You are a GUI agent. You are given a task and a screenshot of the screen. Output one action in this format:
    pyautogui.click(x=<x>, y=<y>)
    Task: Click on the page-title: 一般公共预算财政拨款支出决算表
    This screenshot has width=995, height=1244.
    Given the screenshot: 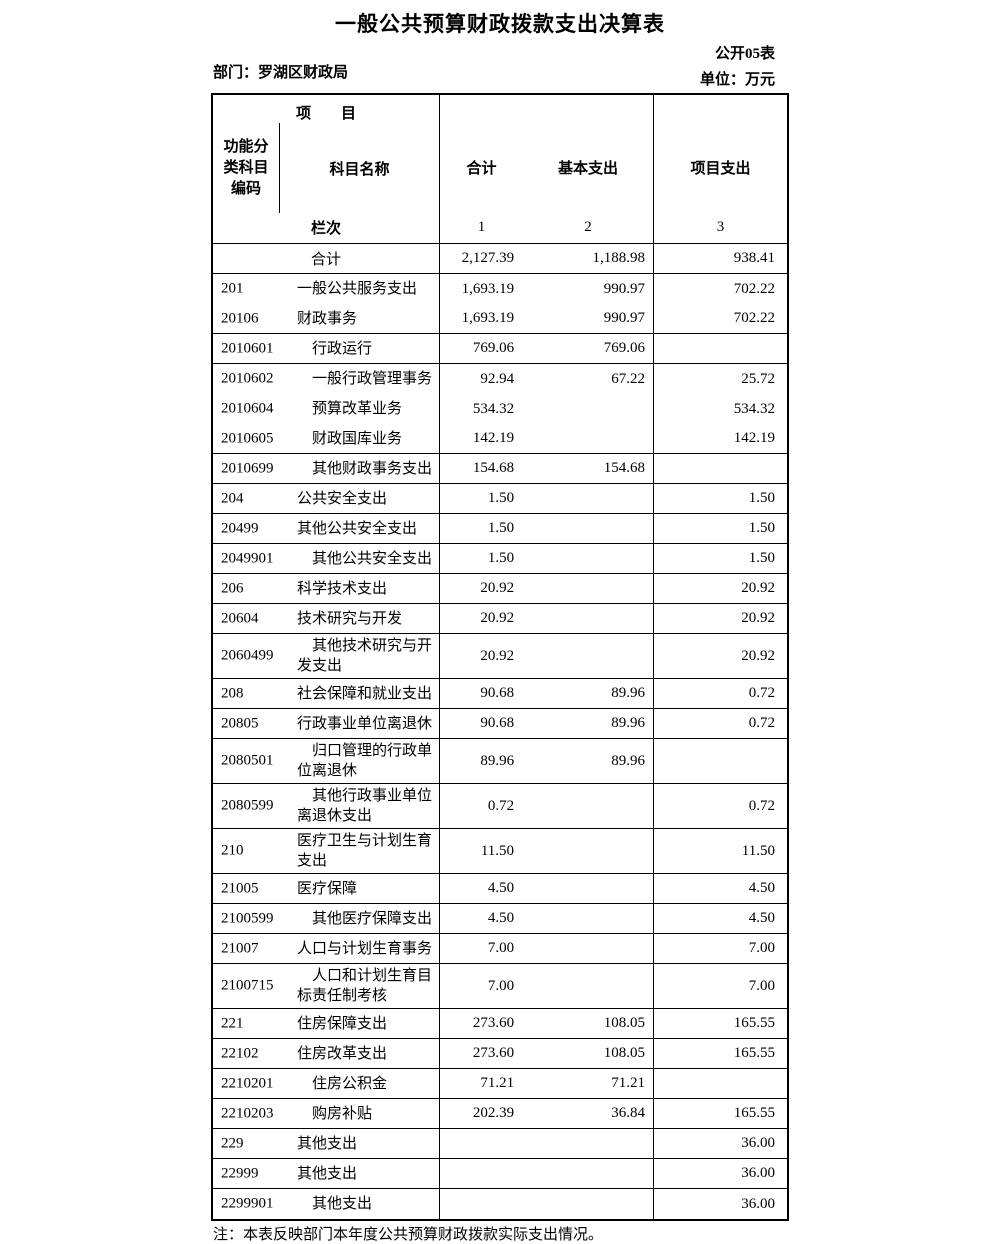 What is the action you would take?
    pyautogui.click(x=500, y=24)
    